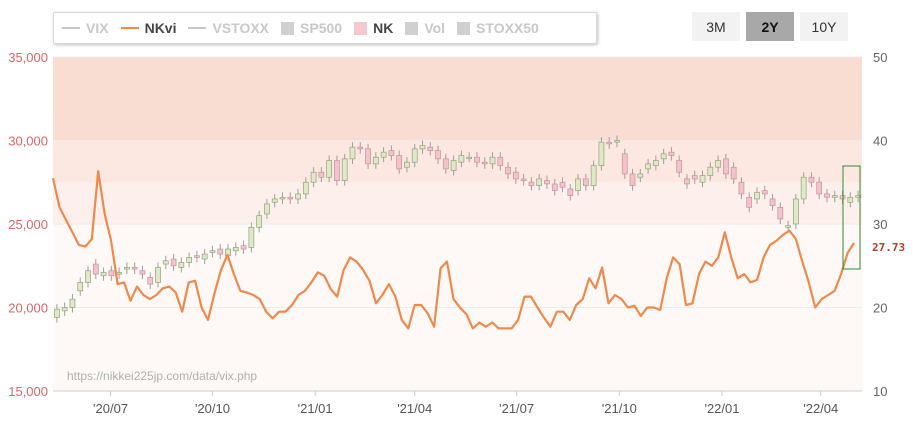 This screenshot has height=423, width=913. Describe the element at coordinates (162, 376) in the screenshot. I see `source-watermark: https://nikkei225jp.com/data/vix.php` at that location.